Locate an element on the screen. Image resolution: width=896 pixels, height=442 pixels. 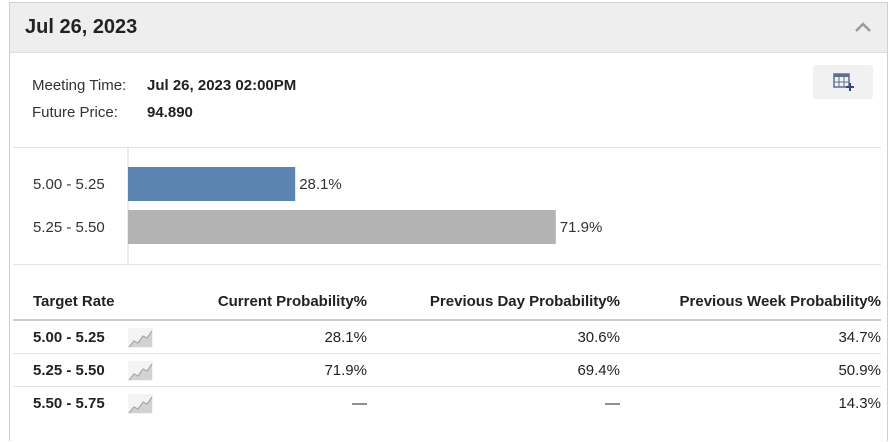
previous-day-probability-cell: — is located at coordinates (612, 403).